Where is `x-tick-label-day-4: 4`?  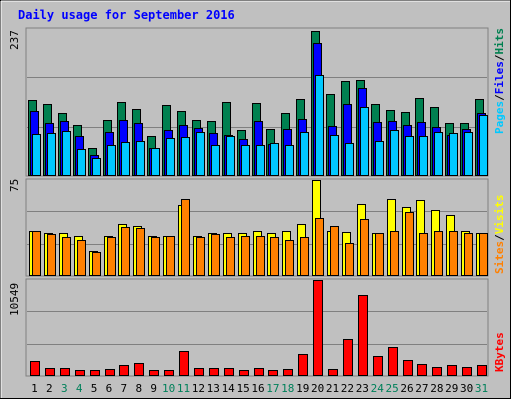
x-tick-label-day-4: 4 is located at coordinates (79, 388).